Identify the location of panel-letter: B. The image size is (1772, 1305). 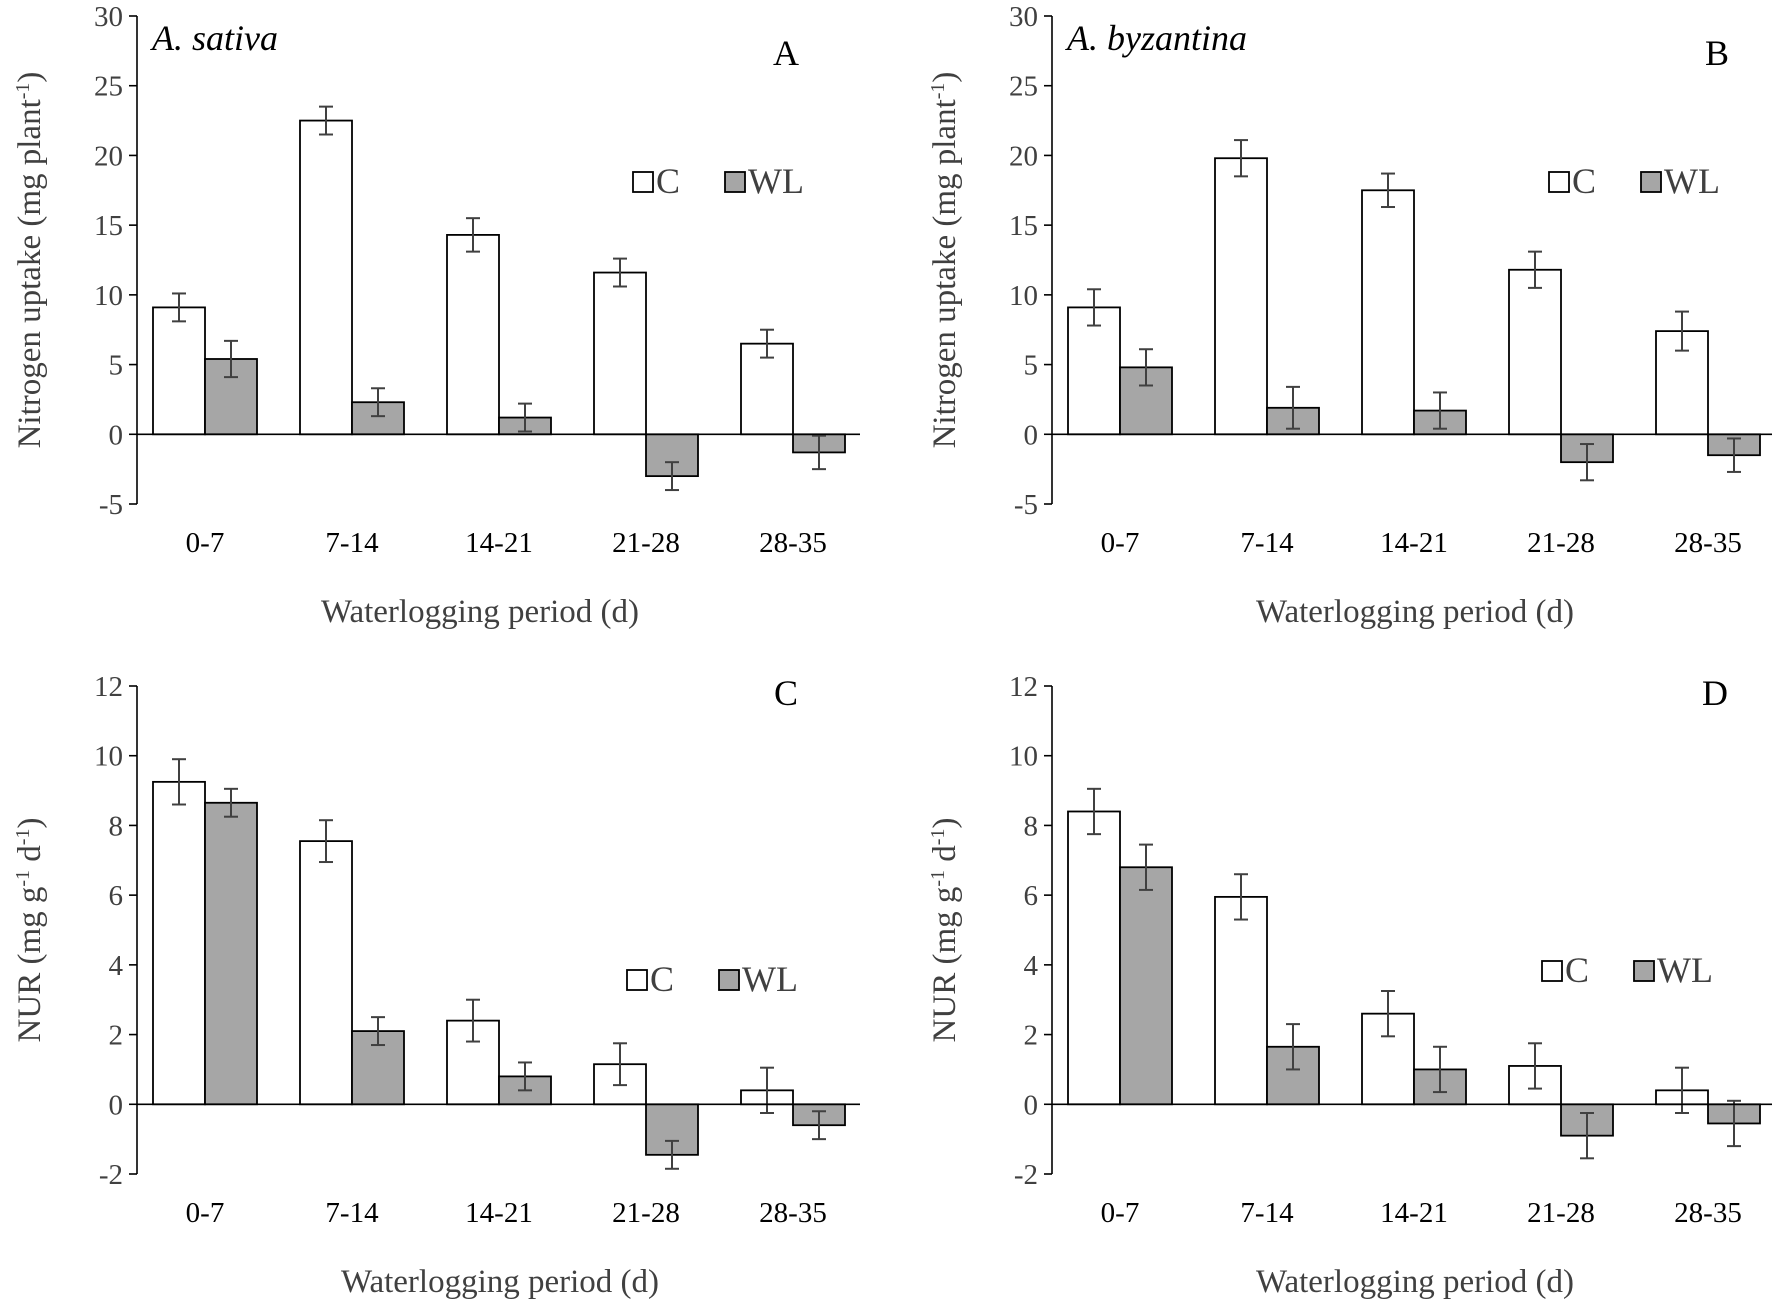
(1717, 53).